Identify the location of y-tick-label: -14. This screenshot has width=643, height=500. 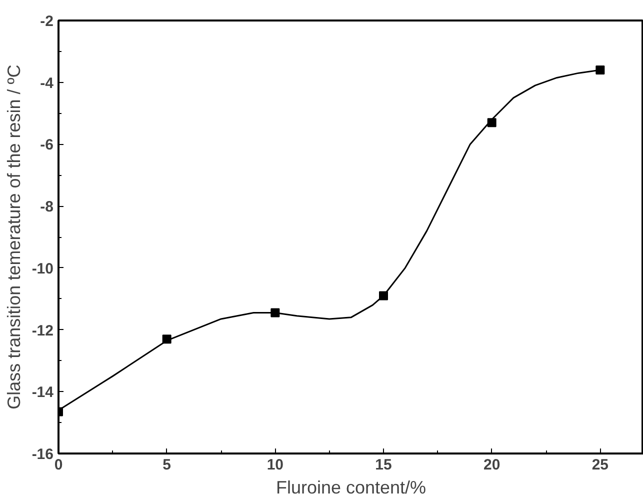
(43, 393).